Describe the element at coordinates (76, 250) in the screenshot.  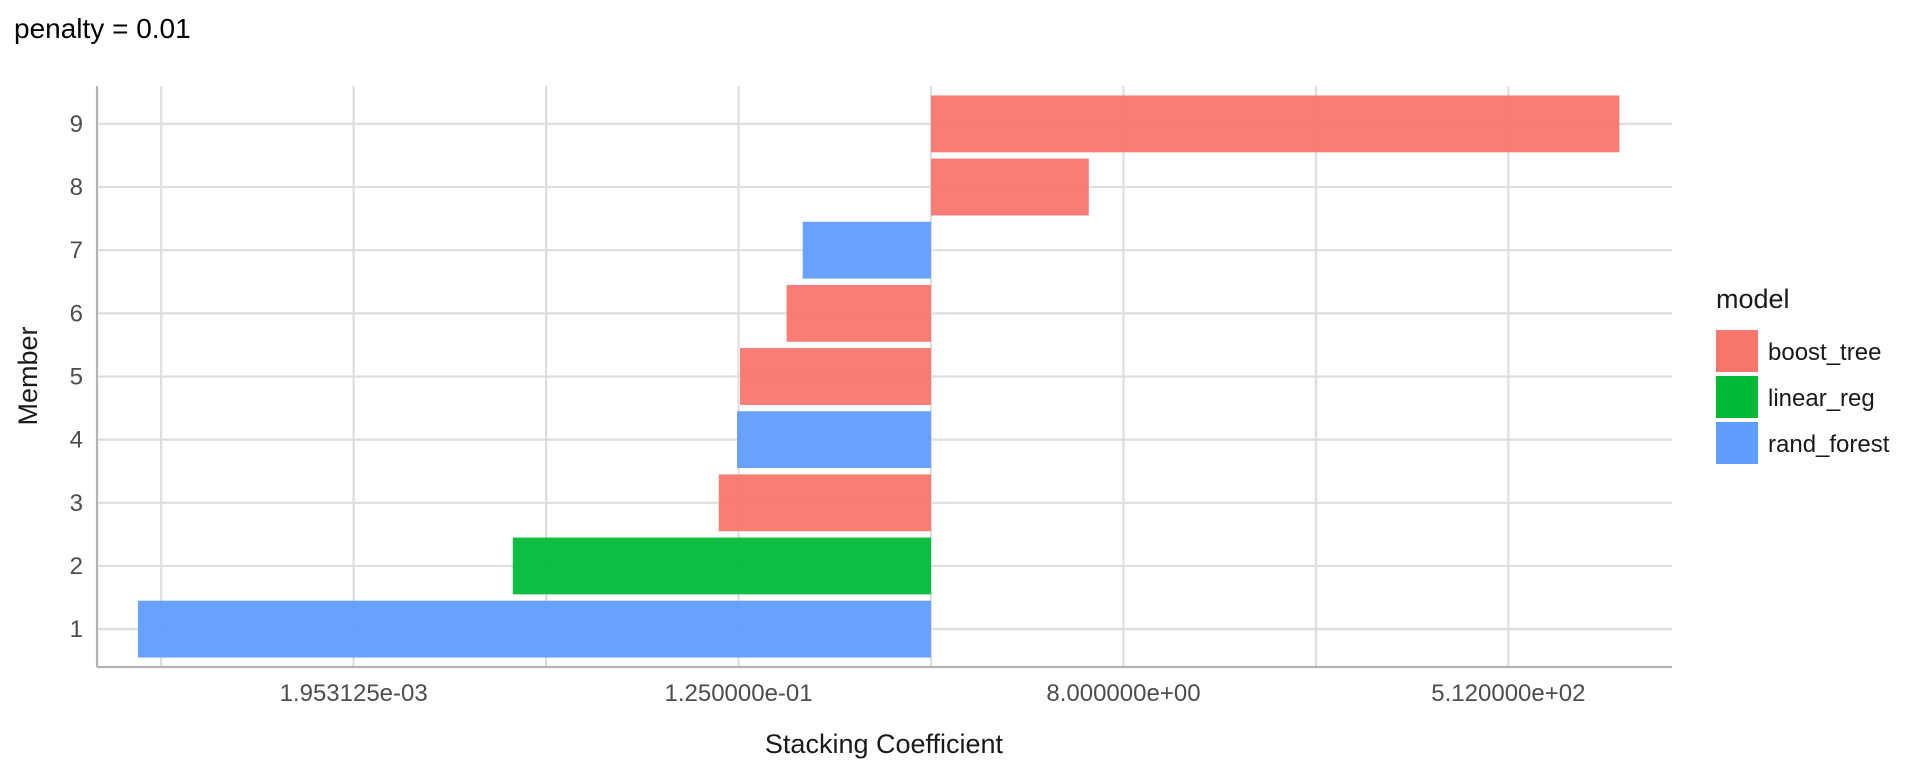
I see `y-tick-label: 7` at that location.